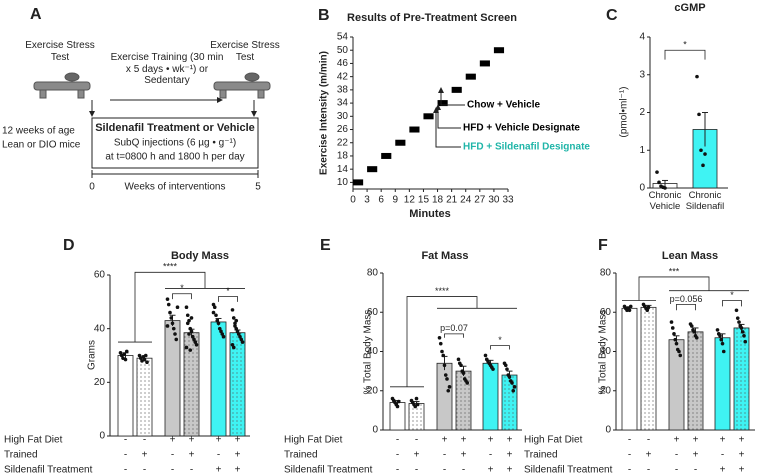  I want to click on y-tick-label: 14, so click(343, 169).